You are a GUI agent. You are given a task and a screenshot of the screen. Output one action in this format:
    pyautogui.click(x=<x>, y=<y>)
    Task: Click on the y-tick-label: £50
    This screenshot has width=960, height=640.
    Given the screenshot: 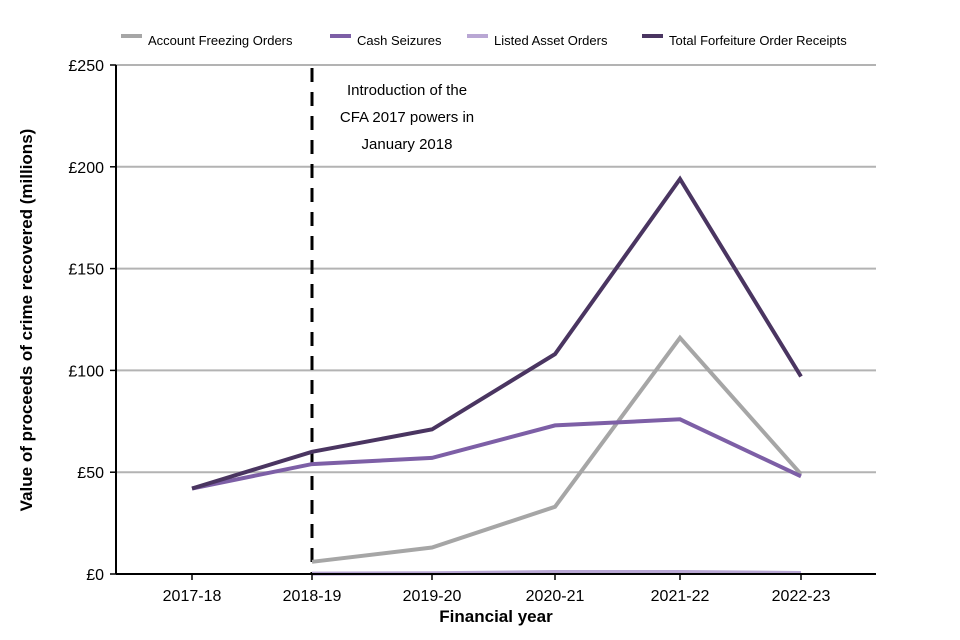 What is the action you would take?
    pyautogui.click(x=90, y=473)
    